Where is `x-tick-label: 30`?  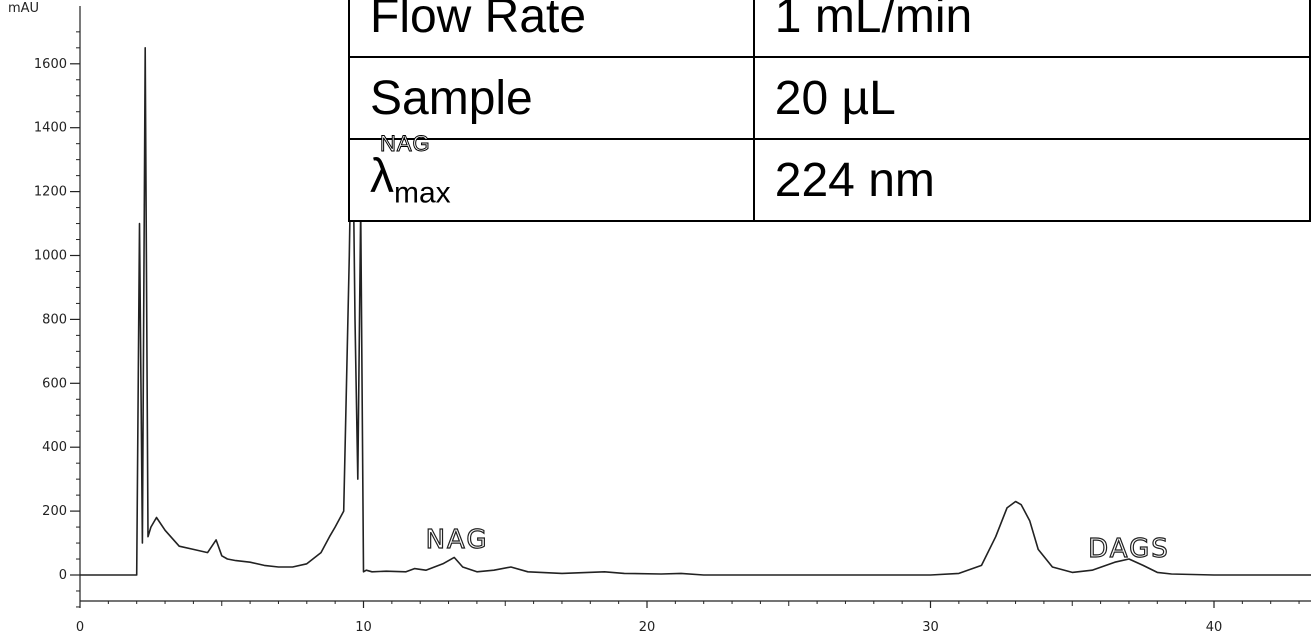 x-tick-label: 30 is located at coordinates (930, 627).